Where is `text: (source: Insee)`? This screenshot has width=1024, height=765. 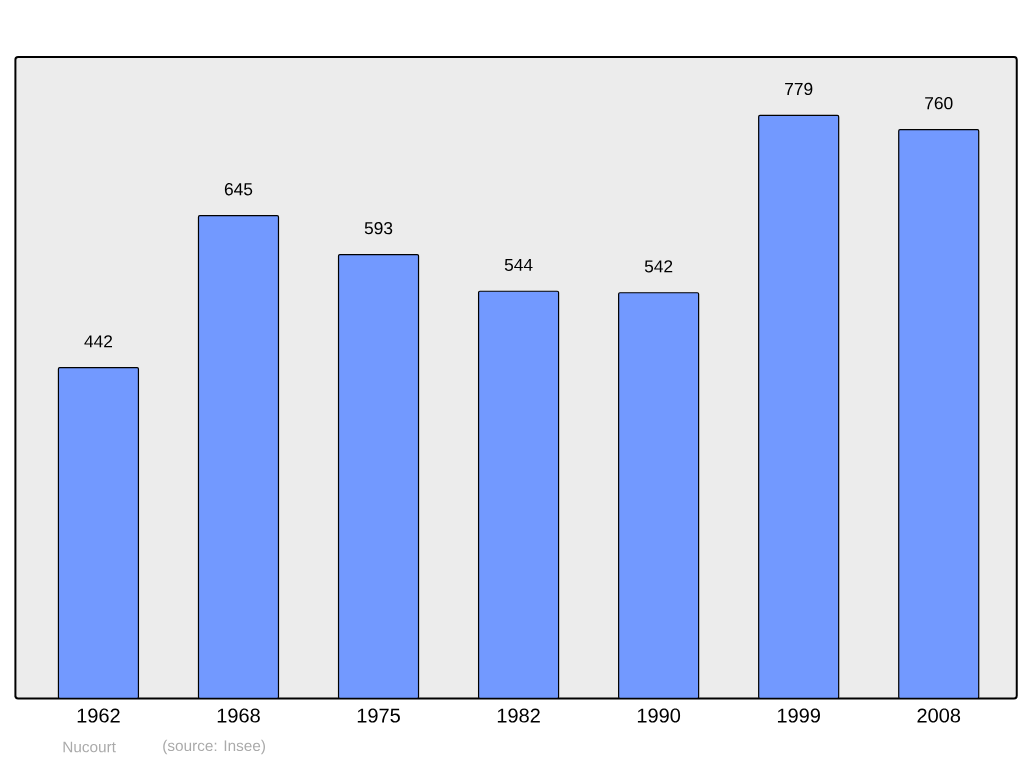
text: (source: Insee) is located at coordinates (214, 747).